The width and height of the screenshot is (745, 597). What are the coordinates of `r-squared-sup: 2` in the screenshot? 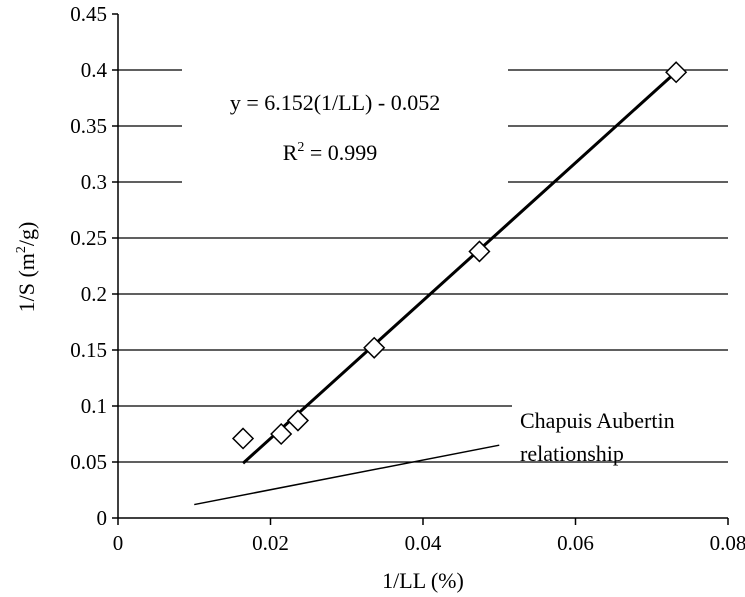 It's located at (300, 147).